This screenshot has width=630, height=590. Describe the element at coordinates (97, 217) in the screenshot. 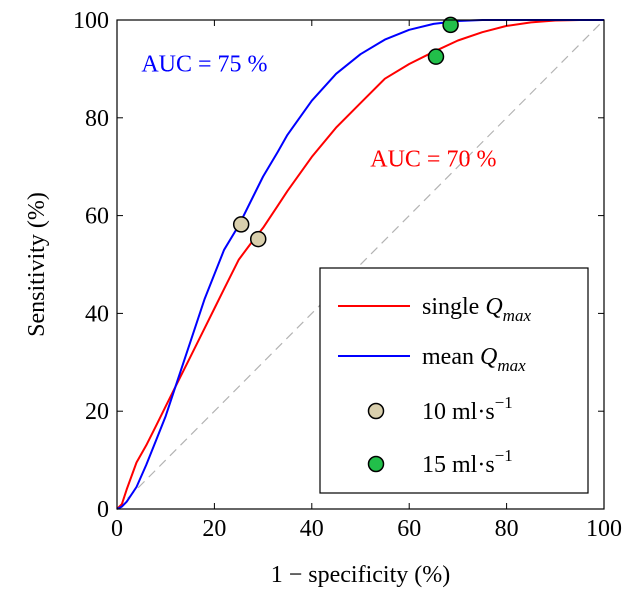

I see `y-tick-label: 60` at that location.